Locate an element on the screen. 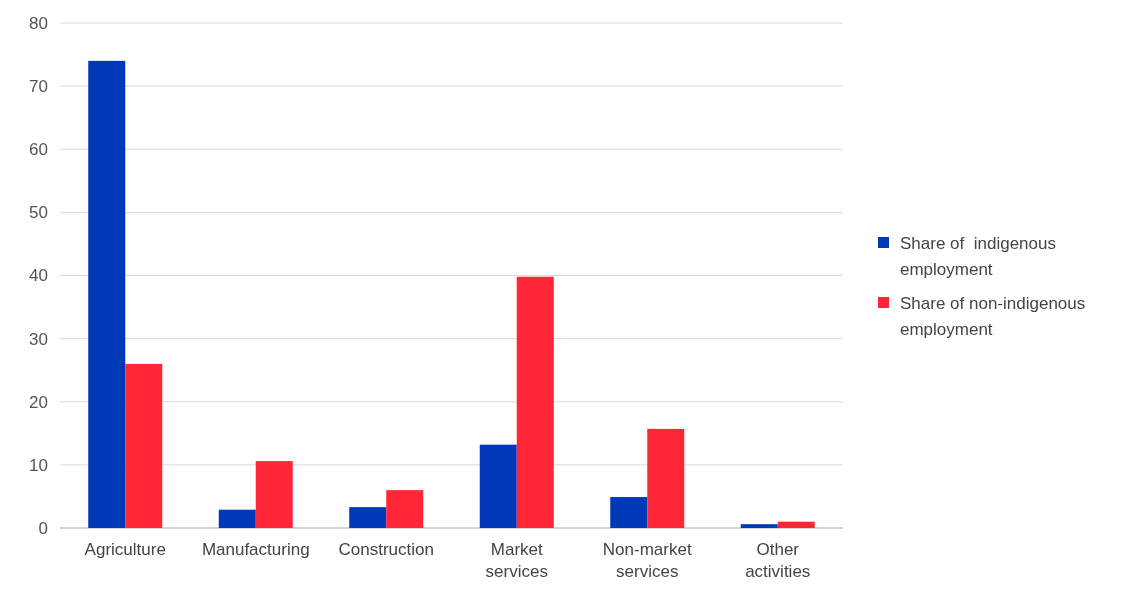 The width and height of the screenshot is (1139, 589). x-tick-label: Manufacturing is located at coordinates (255, 549).